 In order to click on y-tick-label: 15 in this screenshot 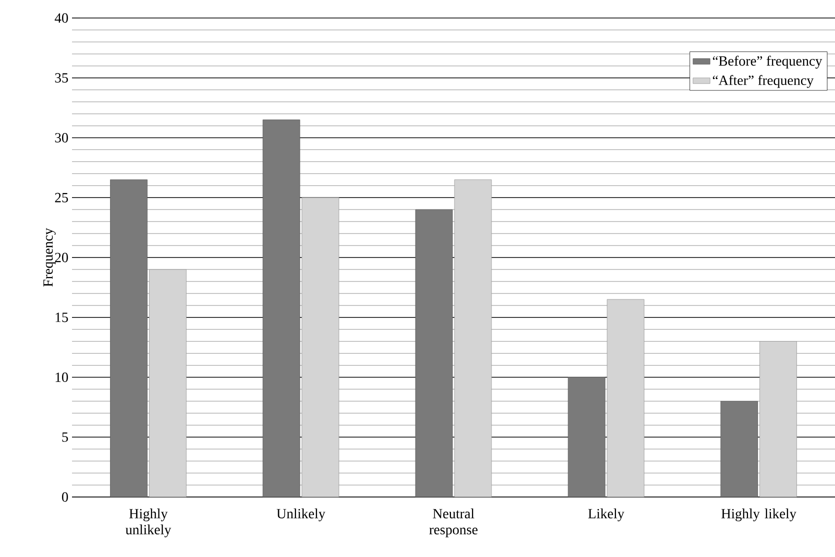, I will do `click(62, 317)`.